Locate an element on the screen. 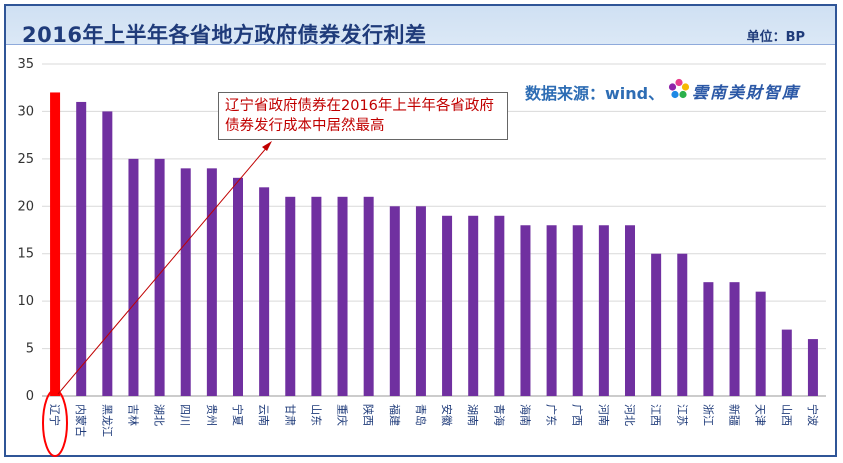  x-category-label: 青海 is located at coordinates (499, 415).